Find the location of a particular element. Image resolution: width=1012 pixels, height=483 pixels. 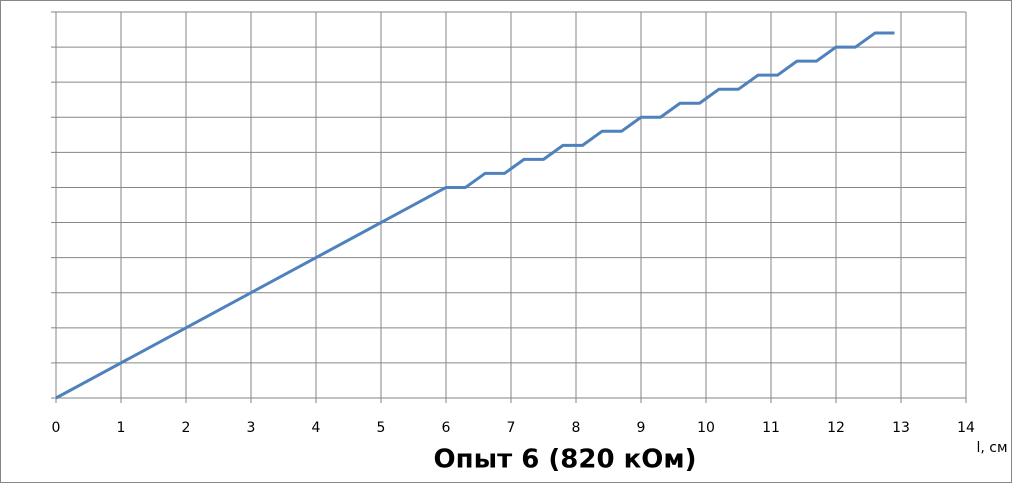

x-tick-label: 8 is located at coordinates (576, 428).